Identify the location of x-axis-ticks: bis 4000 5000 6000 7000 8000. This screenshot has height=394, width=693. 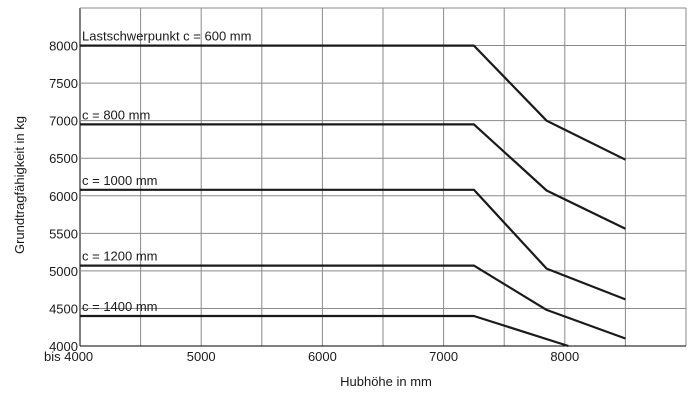
(311, 356).